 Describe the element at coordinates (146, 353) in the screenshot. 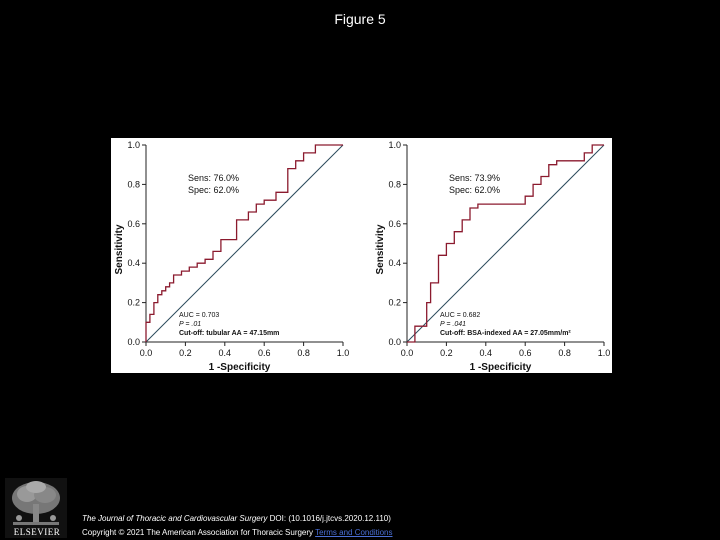

I see `chart1-x-tick-label: 0.0` at that location.